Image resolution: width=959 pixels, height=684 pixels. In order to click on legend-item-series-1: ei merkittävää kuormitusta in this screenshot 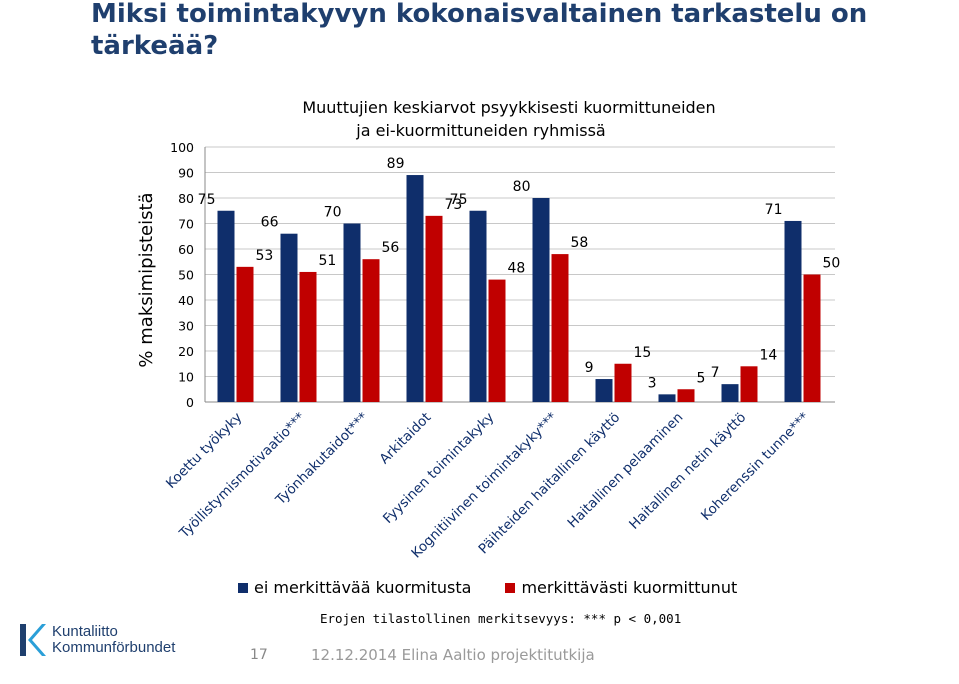, I will do `click(354, 587)`.